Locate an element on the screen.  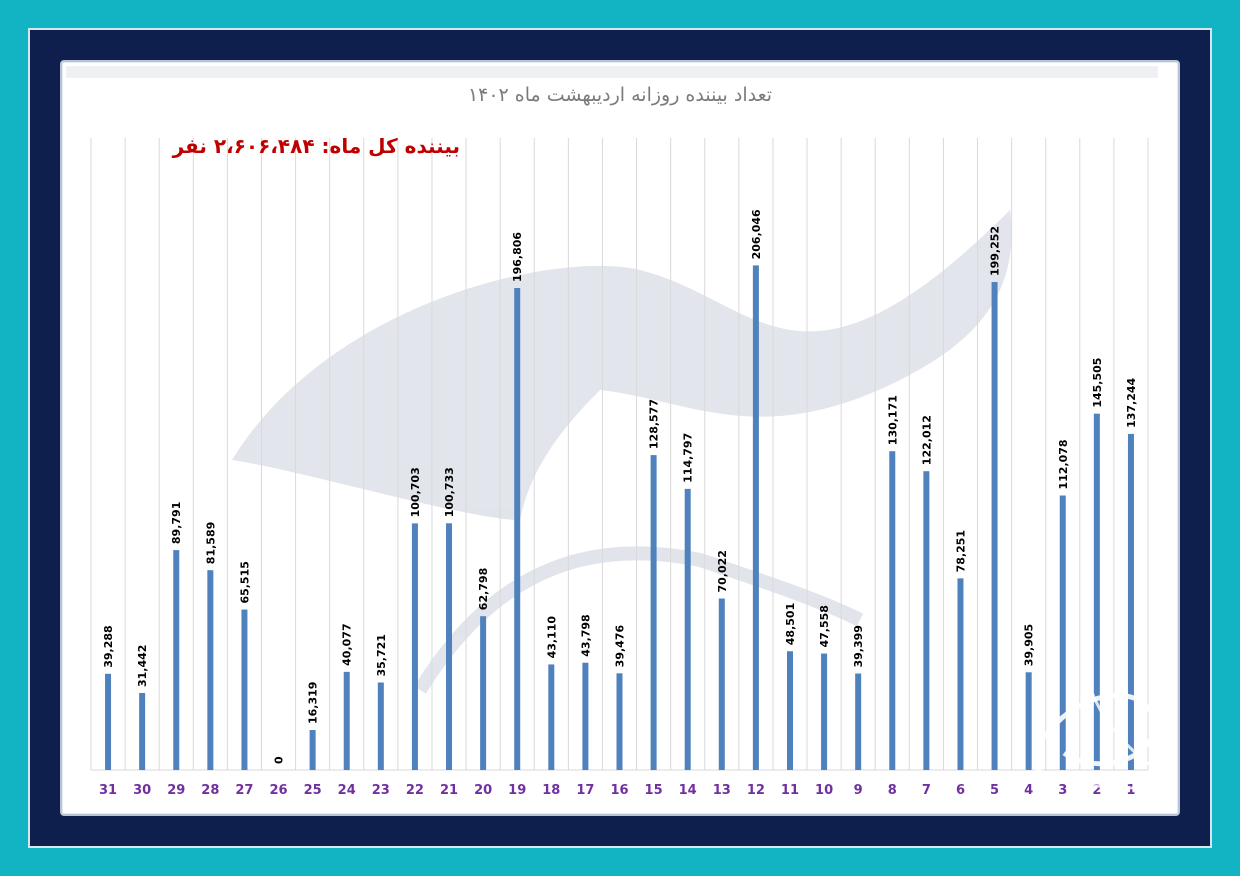
data-label-day-2: 145,505 is located at coordinates (1097, 383).